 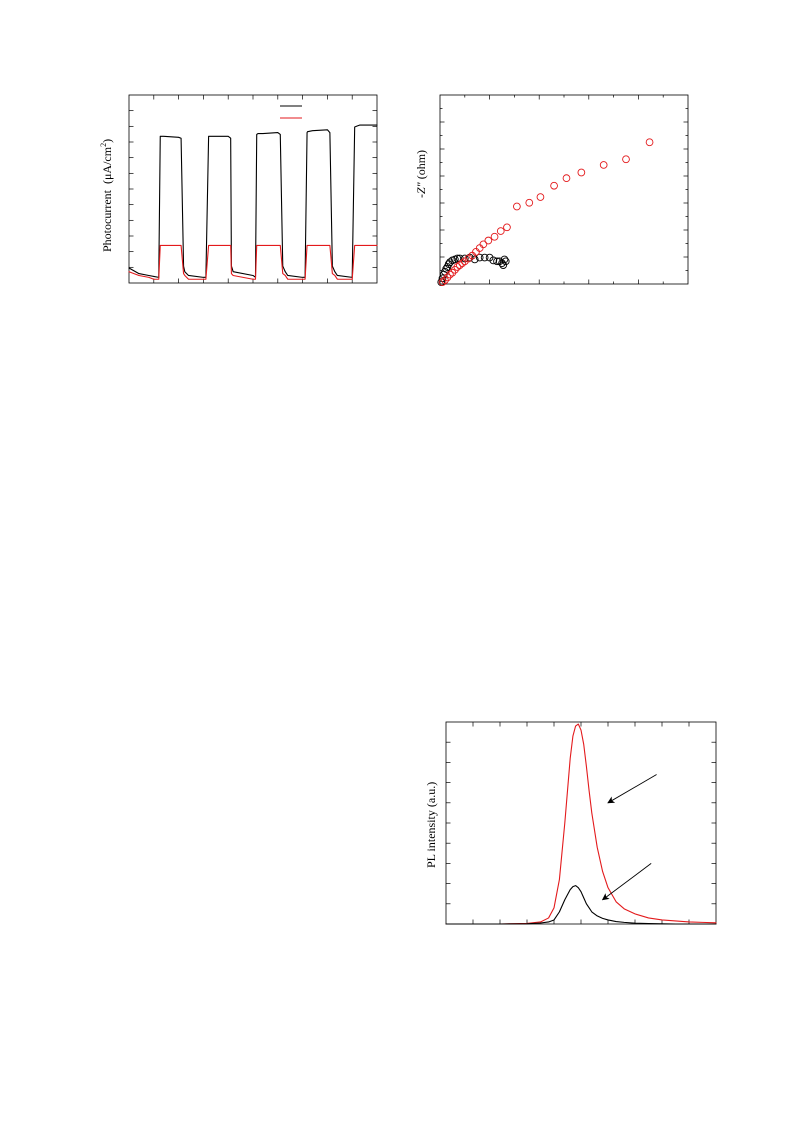 What do you see at coordinates (253, 262) in the screenshot?
I see `pc-series-1-line` at bounding box center [253, 262].